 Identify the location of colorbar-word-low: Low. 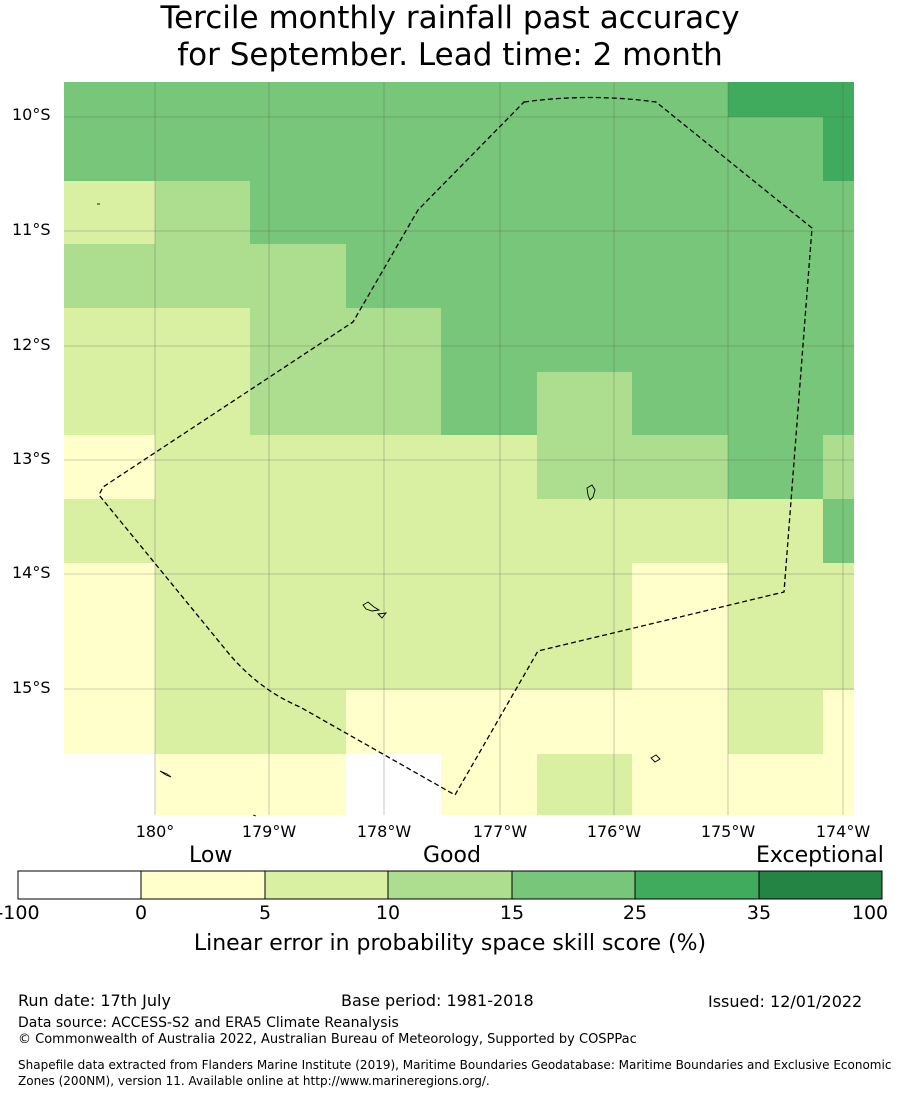
(211, 855).